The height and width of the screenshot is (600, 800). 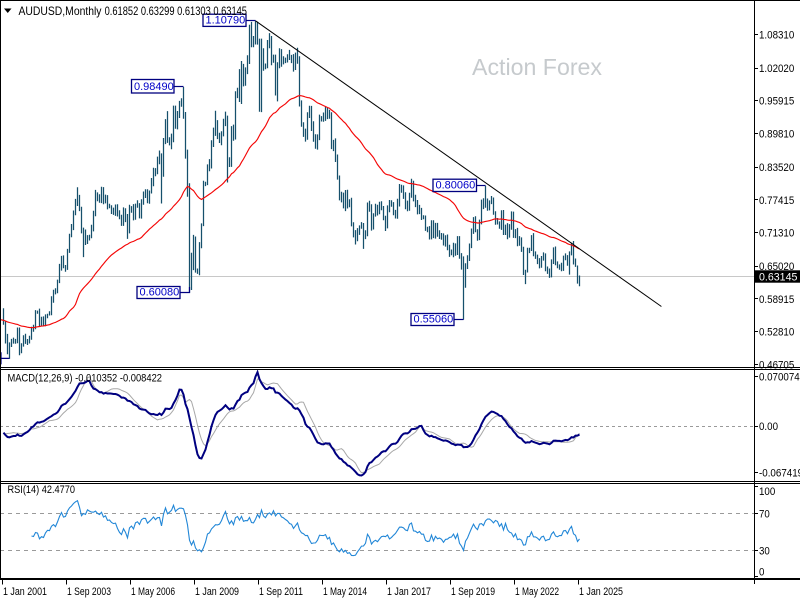 What do you see at coordinates (779, 377) in the screenshot?
I see `svg-text: 0.070074` at bounding box center [779, 377].